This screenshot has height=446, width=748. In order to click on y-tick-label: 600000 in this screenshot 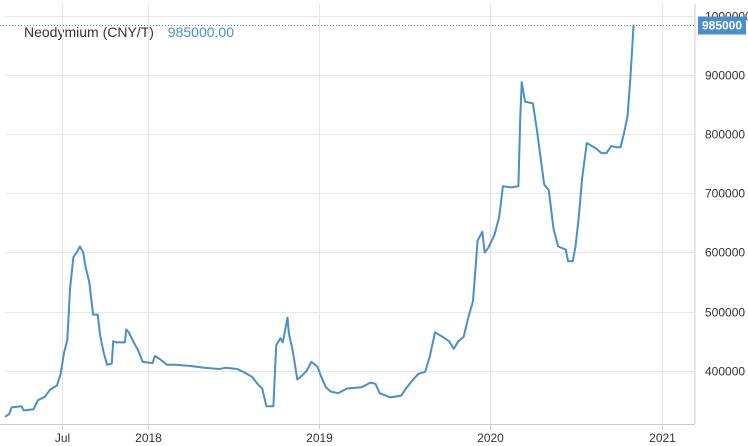, I will do `click(725, 253)`.